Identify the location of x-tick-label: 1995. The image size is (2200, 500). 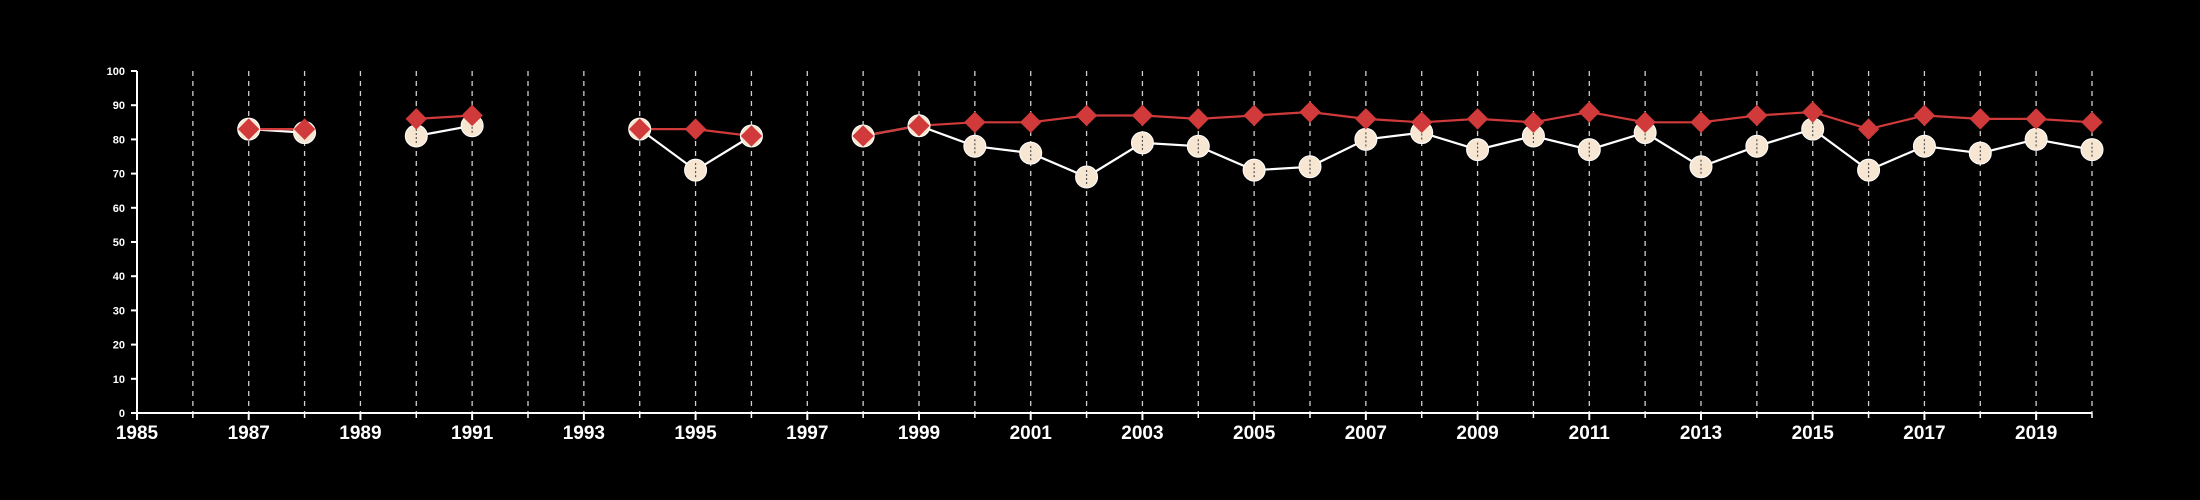
(695, 433).